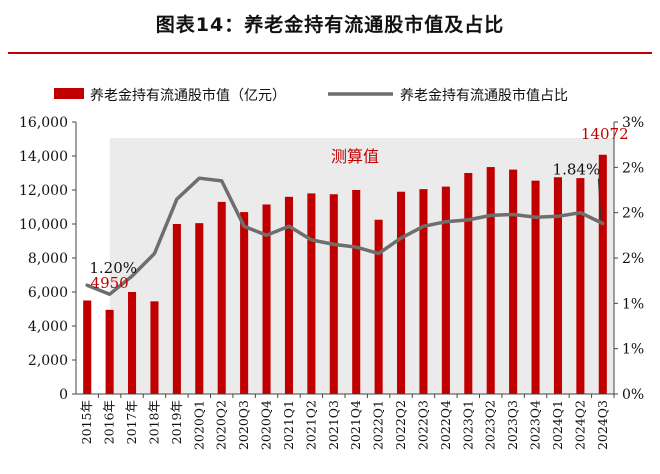 The image size is (660, 474). What do you see at coordinates (356, 292) in the screenshot?
I see `bar-2021Q4` at bounding box center [356, 292].